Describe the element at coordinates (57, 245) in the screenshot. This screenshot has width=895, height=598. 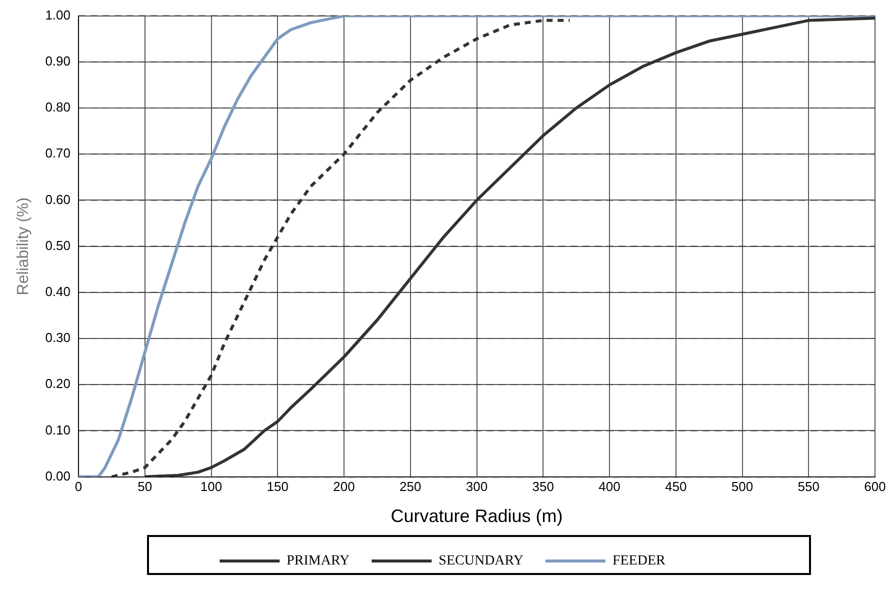
I see `y-tick-label: 0.50` at that location.